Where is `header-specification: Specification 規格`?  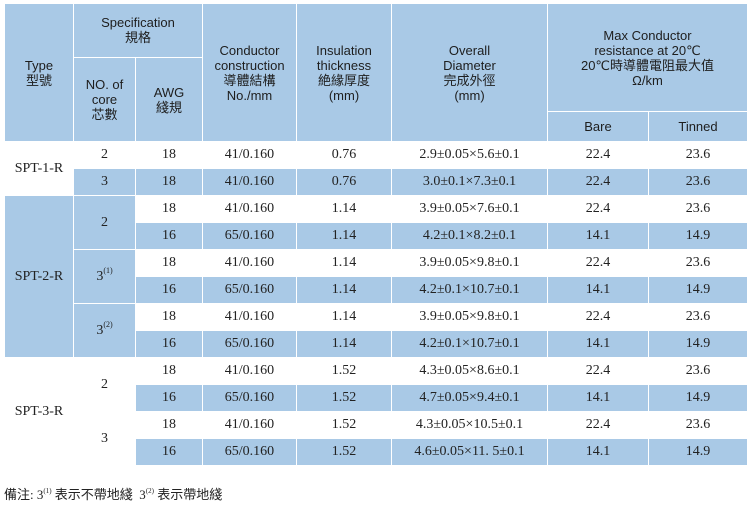 header-specification: Specification 規格 is located at coordinates (138, 30).